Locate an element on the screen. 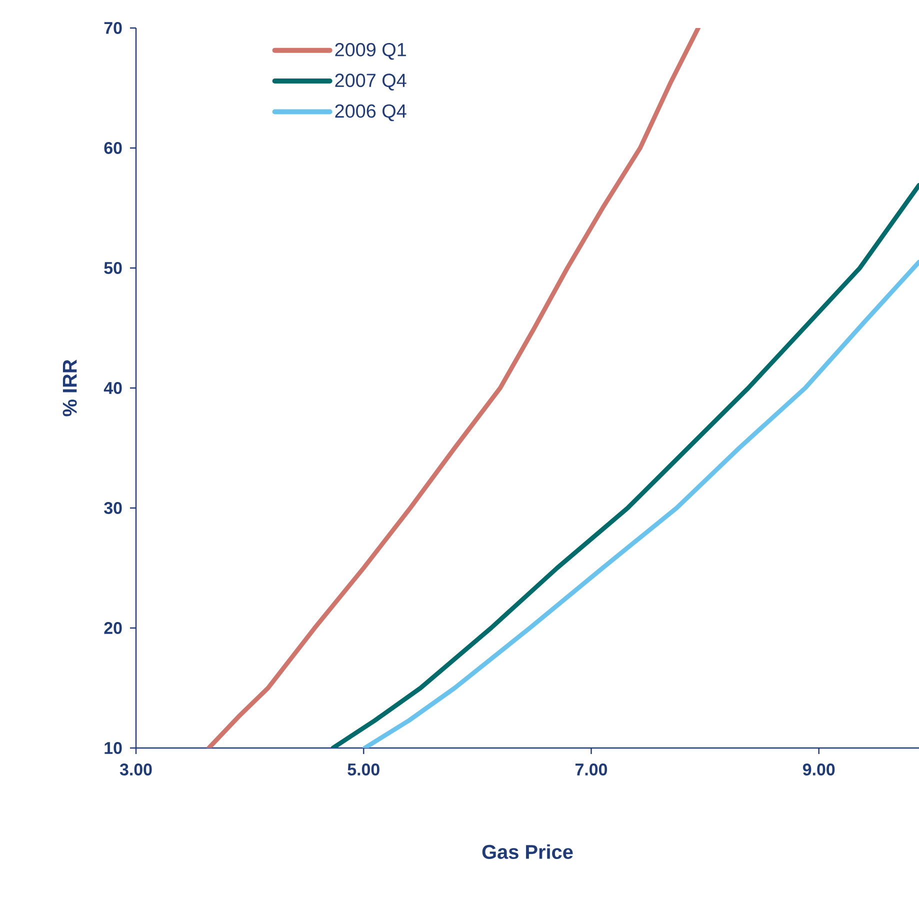 This screenshot has width=919, height=903. y-tick-label: 40 is located at coordinates (113, 388).